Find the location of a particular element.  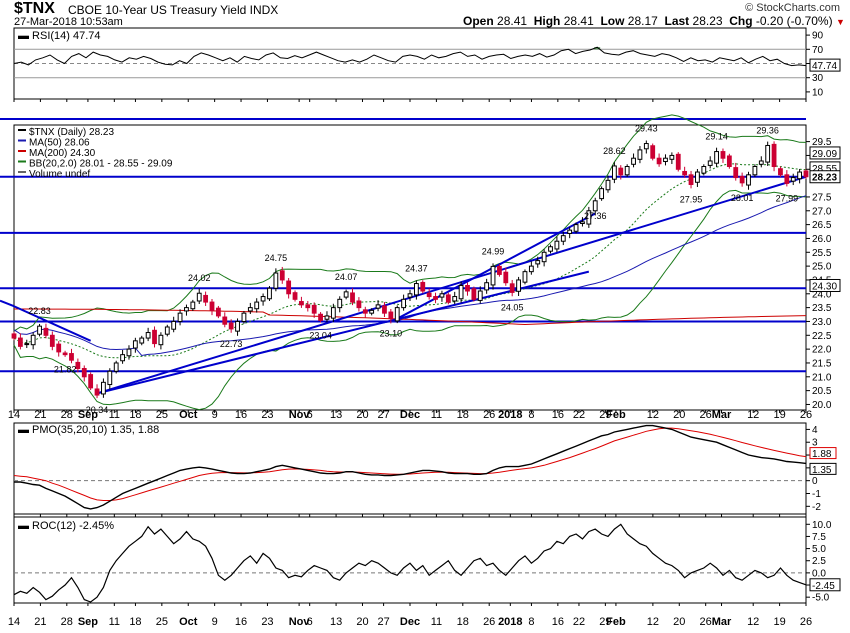

roc-x-tick-label: 11 is located at coordinates (114, 622).